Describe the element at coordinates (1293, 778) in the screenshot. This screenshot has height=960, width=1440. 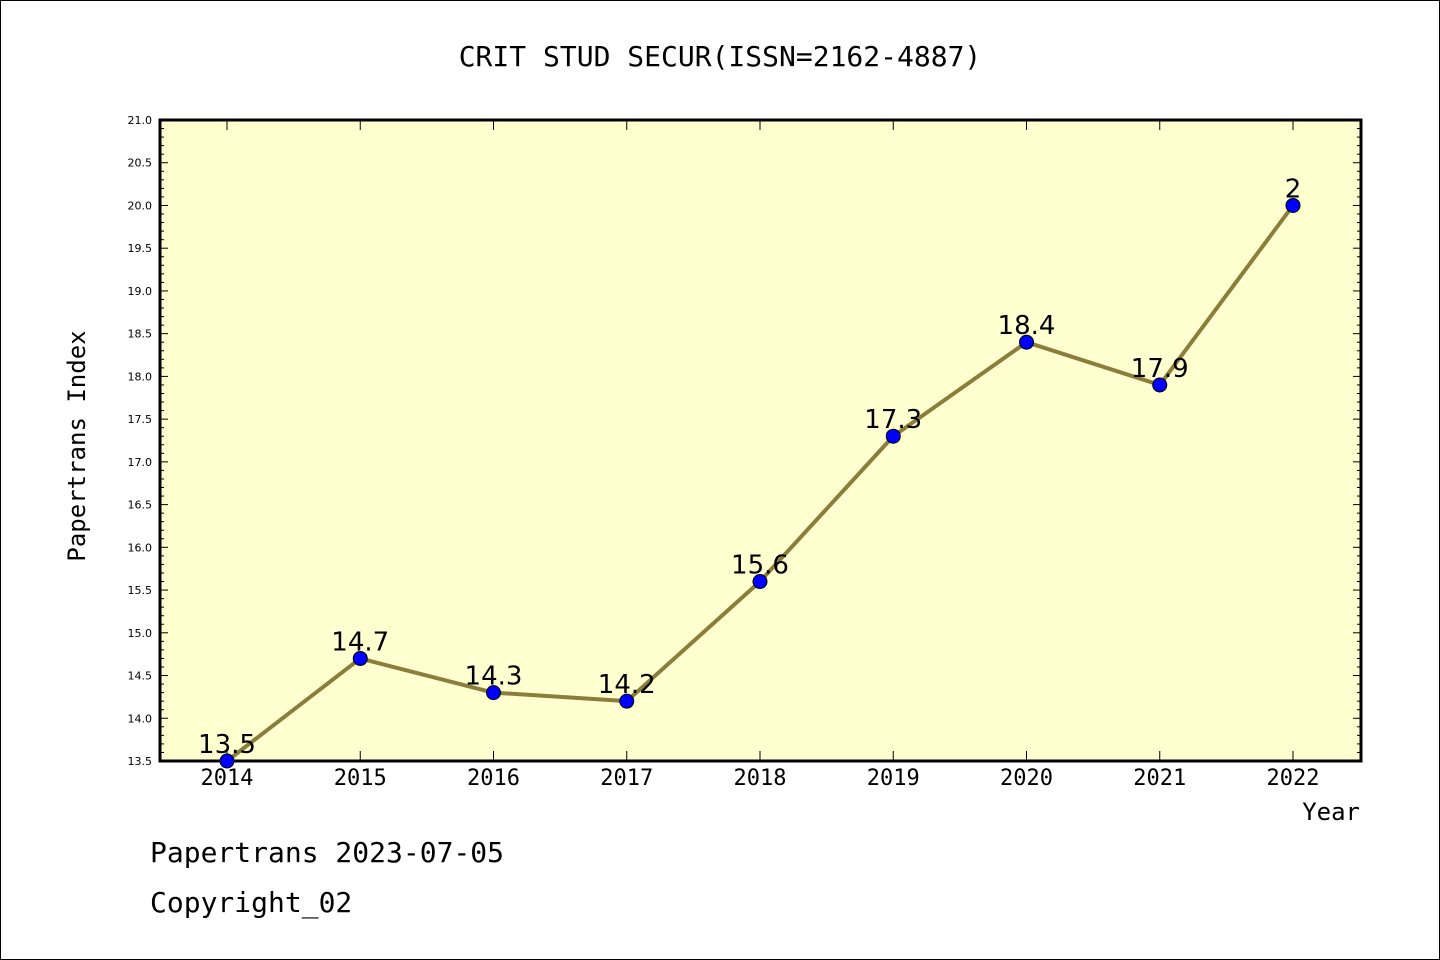
I see `x-tick-label: 2022` at that location.